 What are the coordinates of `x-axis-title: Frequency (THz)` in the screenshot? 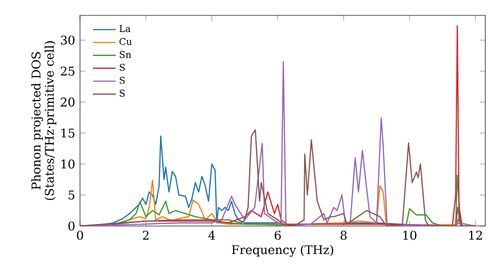 It's located at (283, 250).